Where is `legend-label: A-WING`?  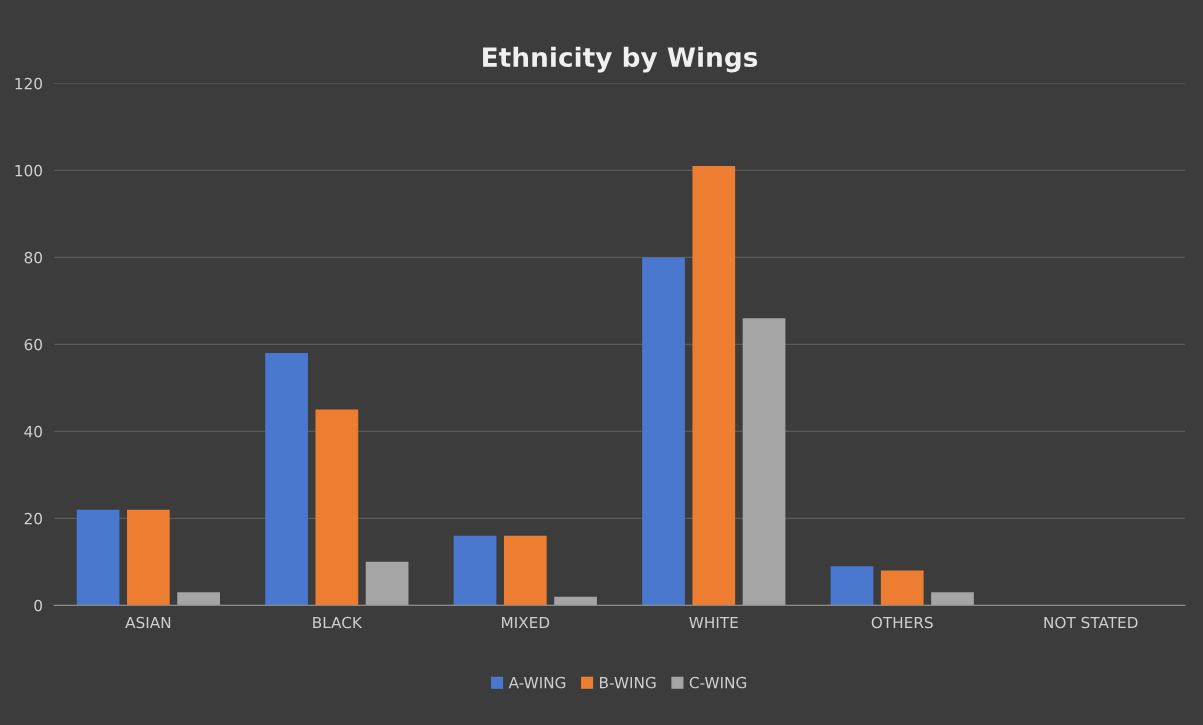 legend-label: A-WING is located at coordinates (537, 682).